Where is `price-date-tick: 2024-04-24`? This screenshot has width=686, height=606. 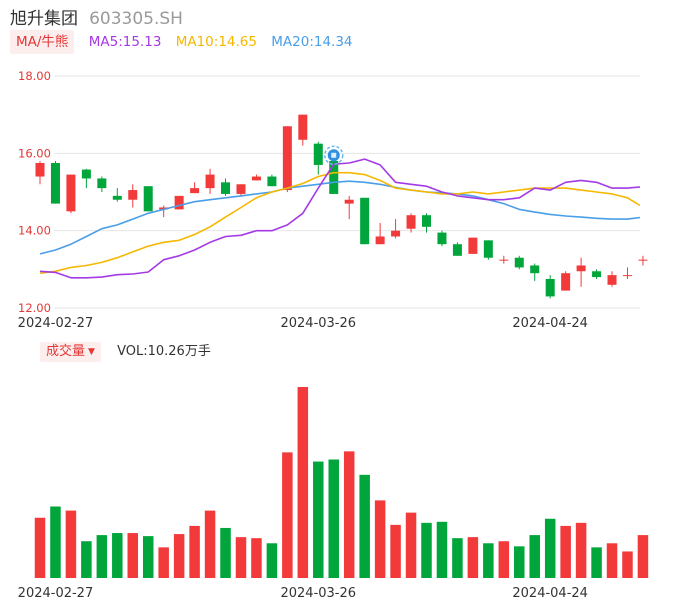 price-date-tick: 2024-04-24 is located at coordinates (550, 323).